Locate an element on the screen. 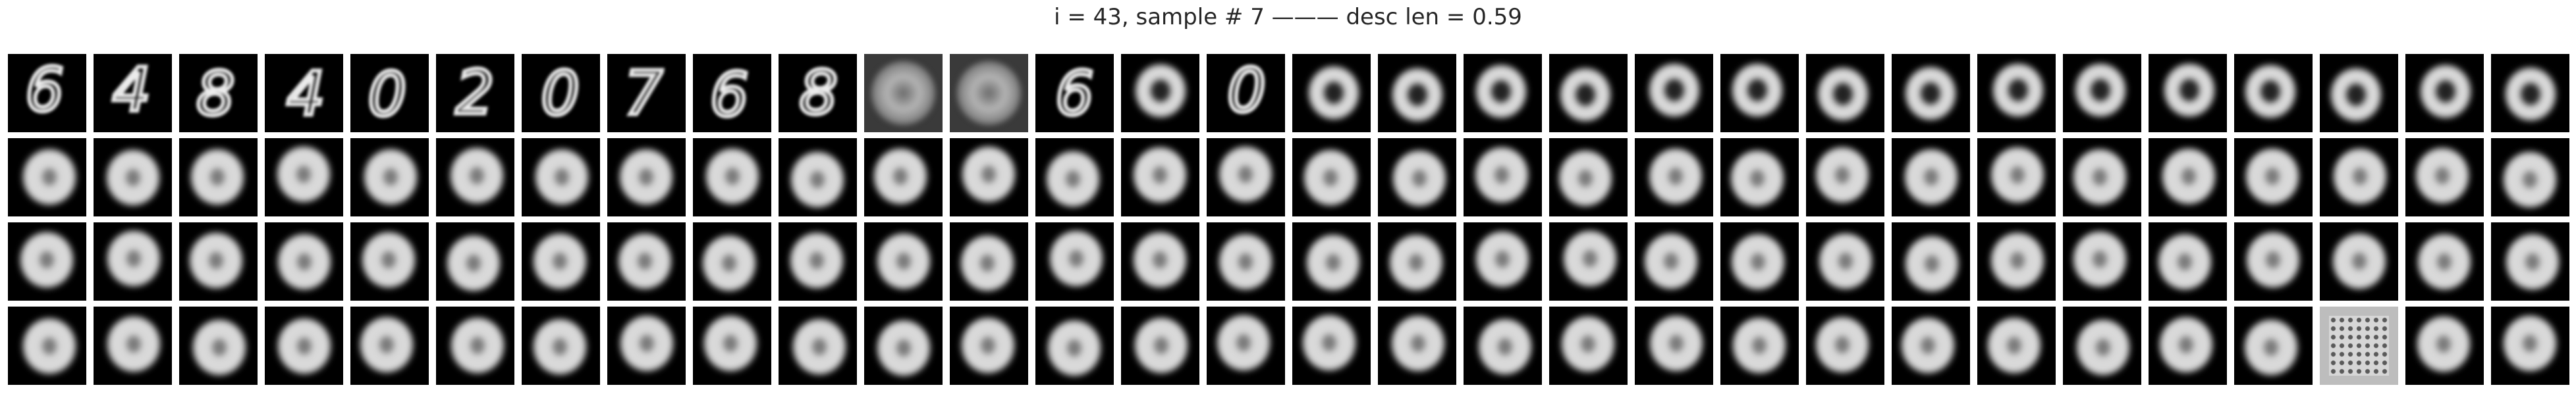 The image size is (2576, 400). digit-glyph: 4 is located at coordinates (131, 91).